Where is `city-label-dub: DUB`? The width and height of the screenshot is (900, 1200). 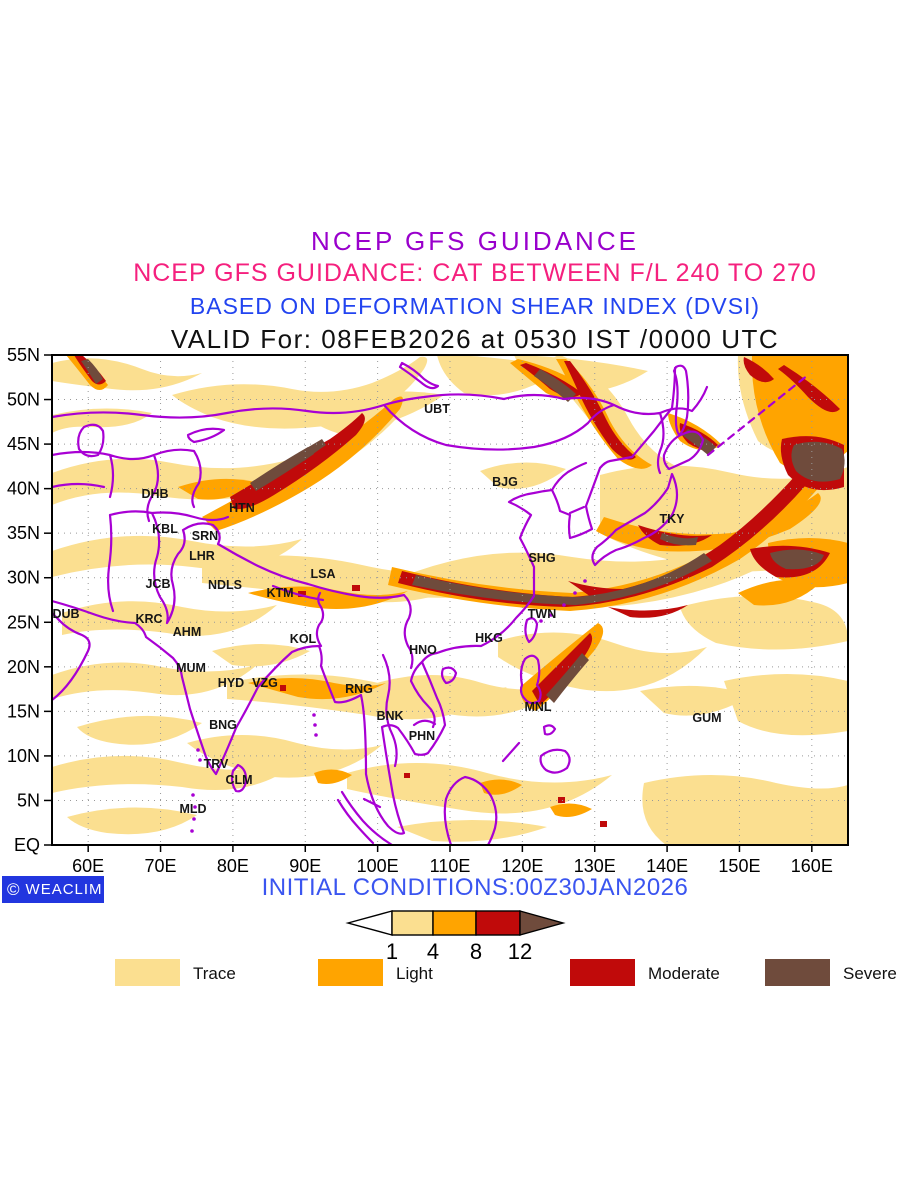 city-label-dub: DUB is located at coordinates (65, 614).